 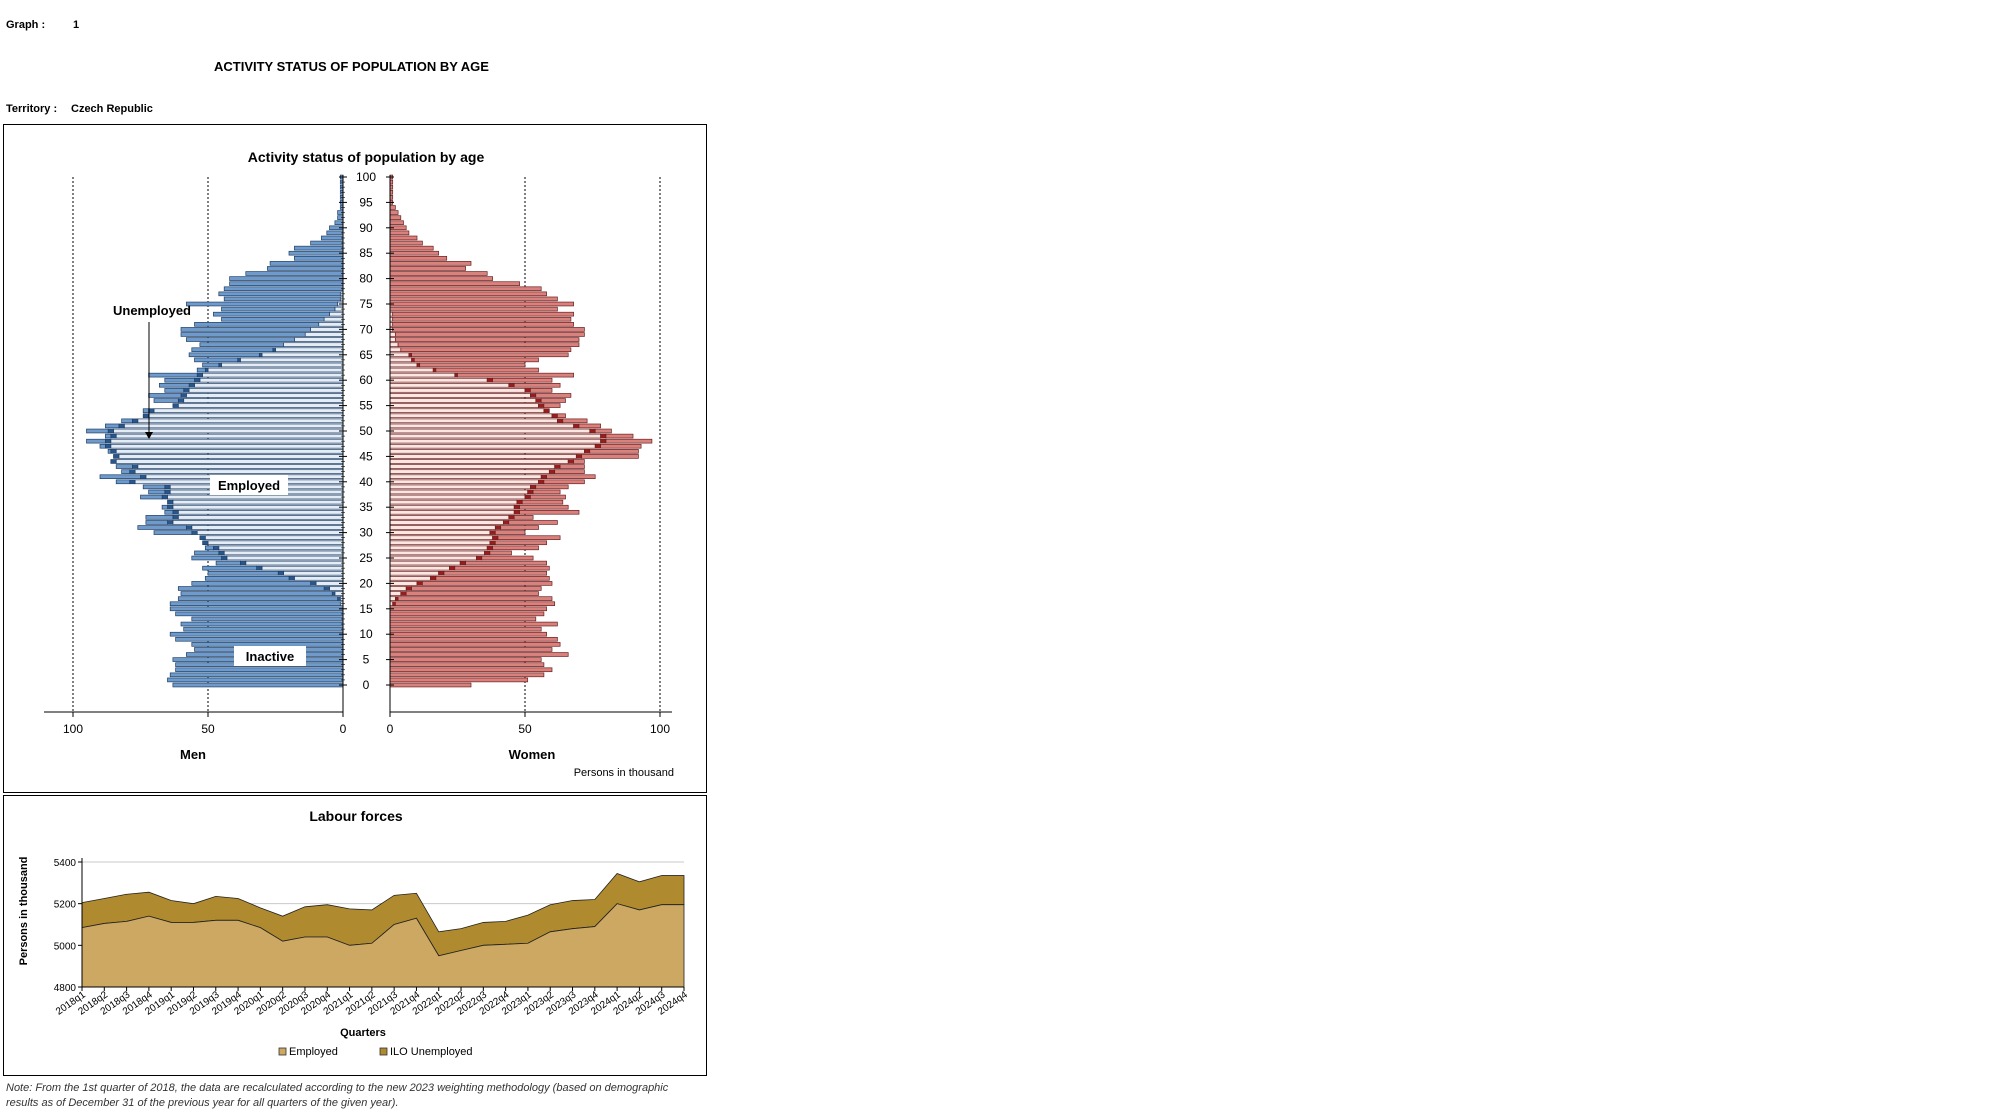 I want to click on age-tick-label: 60, so click(x=366, y=380).